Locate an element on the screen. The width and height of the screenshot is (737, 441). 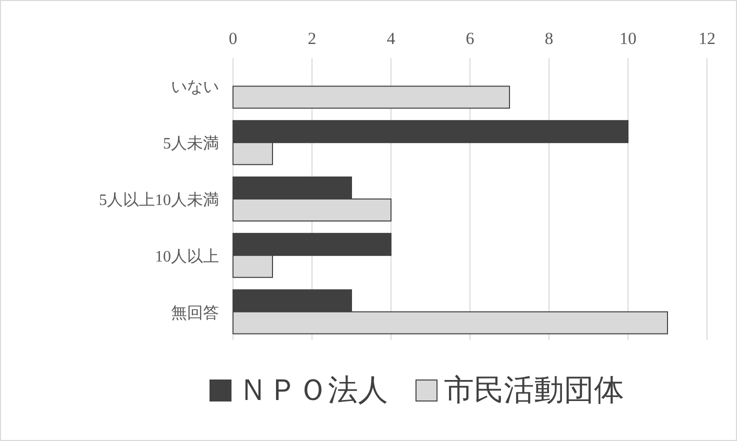
y-tick-label: 5人以上10人未満 is located at coordinates (159, 200).